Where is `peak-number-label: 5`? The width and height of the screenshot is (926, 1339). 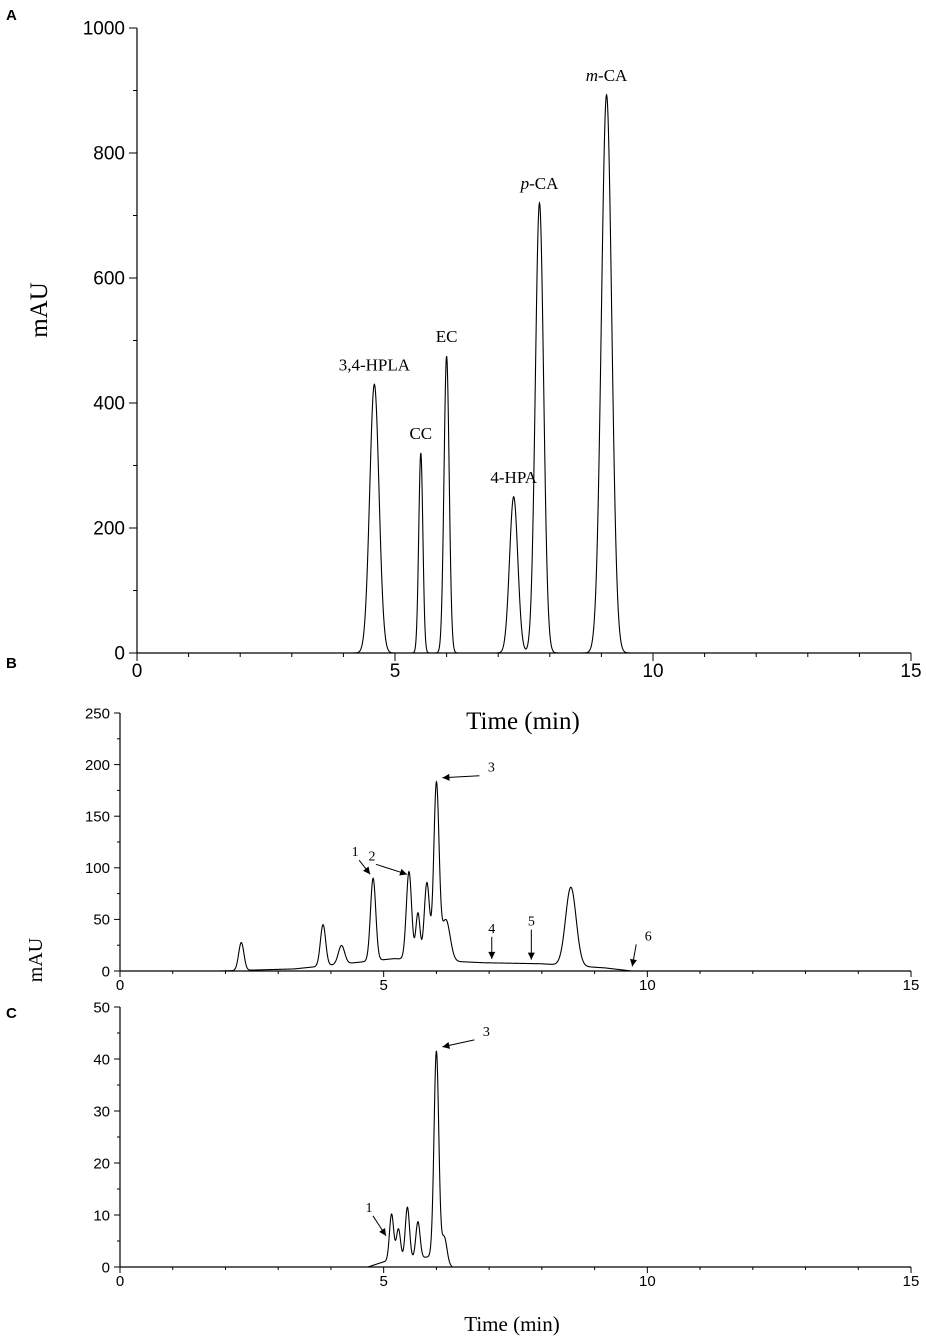
peak-number-label: 5 is located at coordinates (531, 922).